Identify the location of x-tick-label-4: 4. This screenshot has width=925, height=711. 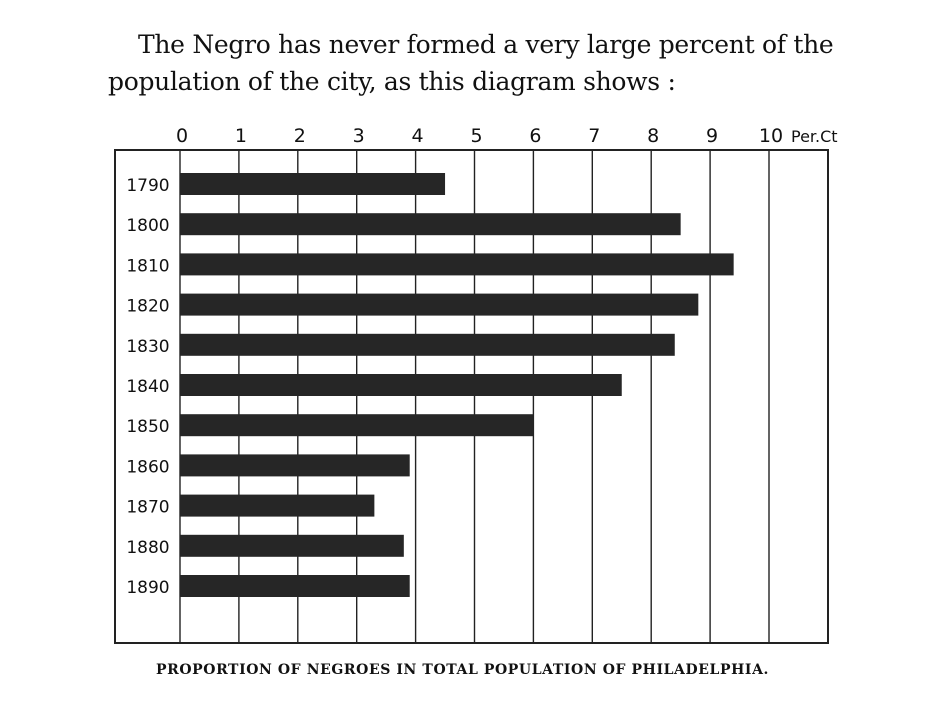
(418, 136).